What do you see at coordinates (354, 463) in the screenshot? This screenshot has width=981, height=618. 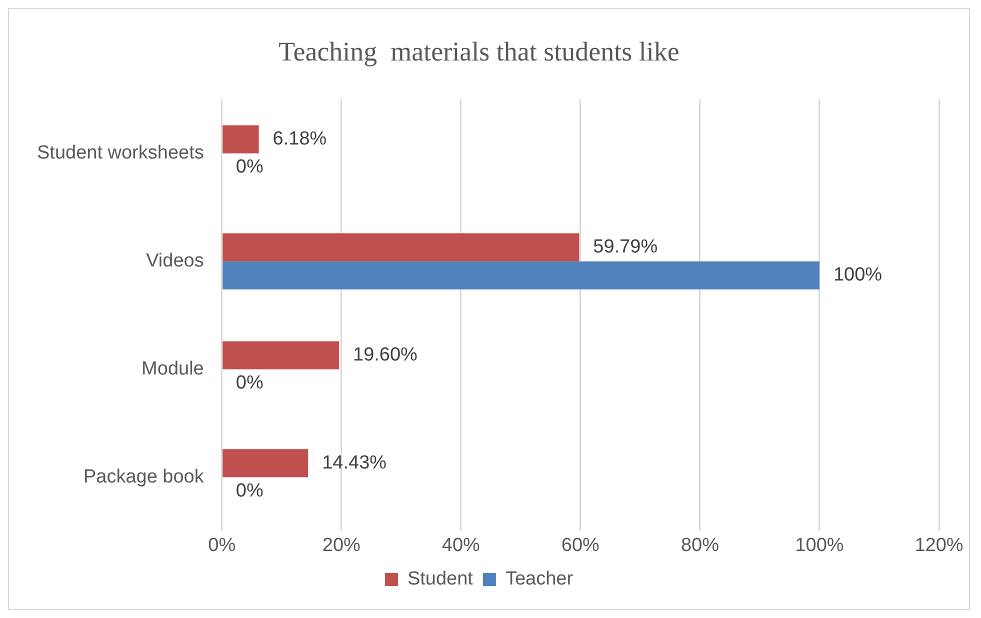 I see `data-label: 14.43%` at bounding box center [354, 463].